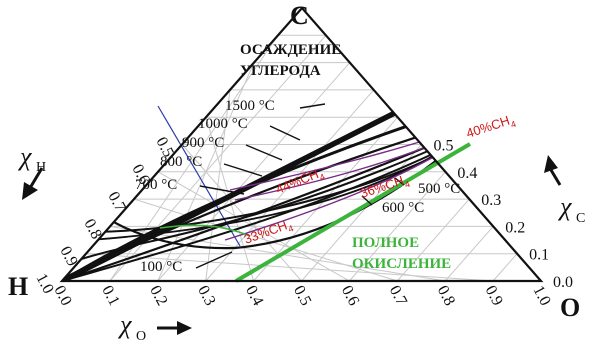 This screenshot has height=345, width=595. I want to click on tick-right: 0.2, so click(515, 227).